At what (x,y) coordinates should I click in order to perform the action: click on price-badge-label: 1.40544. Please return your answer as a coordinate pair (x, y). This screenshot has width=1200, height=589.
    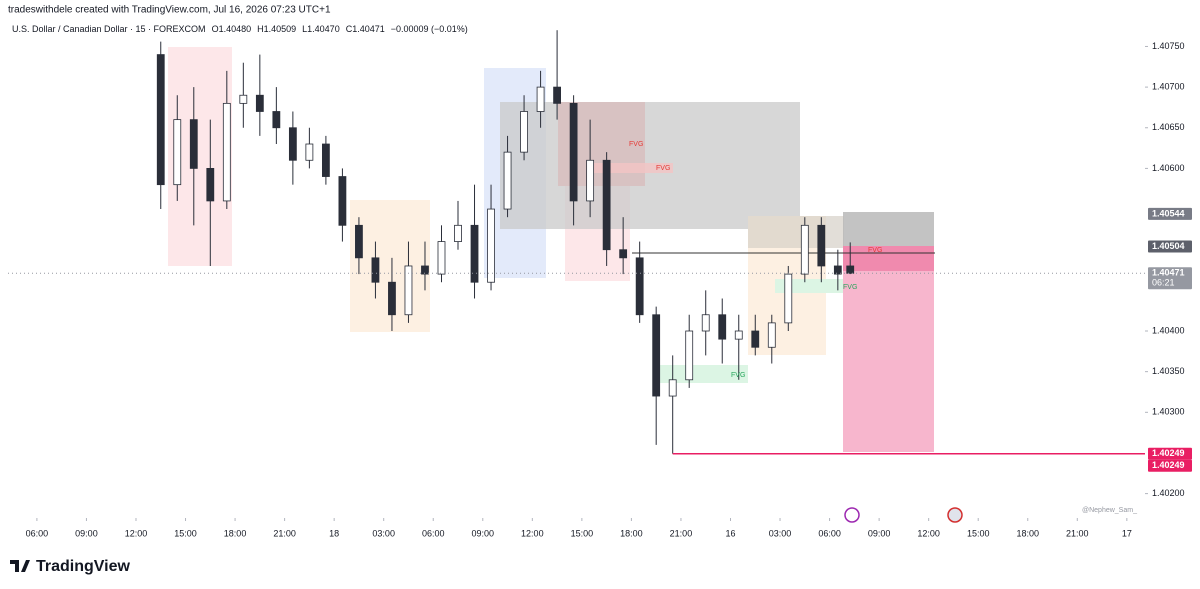
    Looking at the image, I should click on (1168, 213).